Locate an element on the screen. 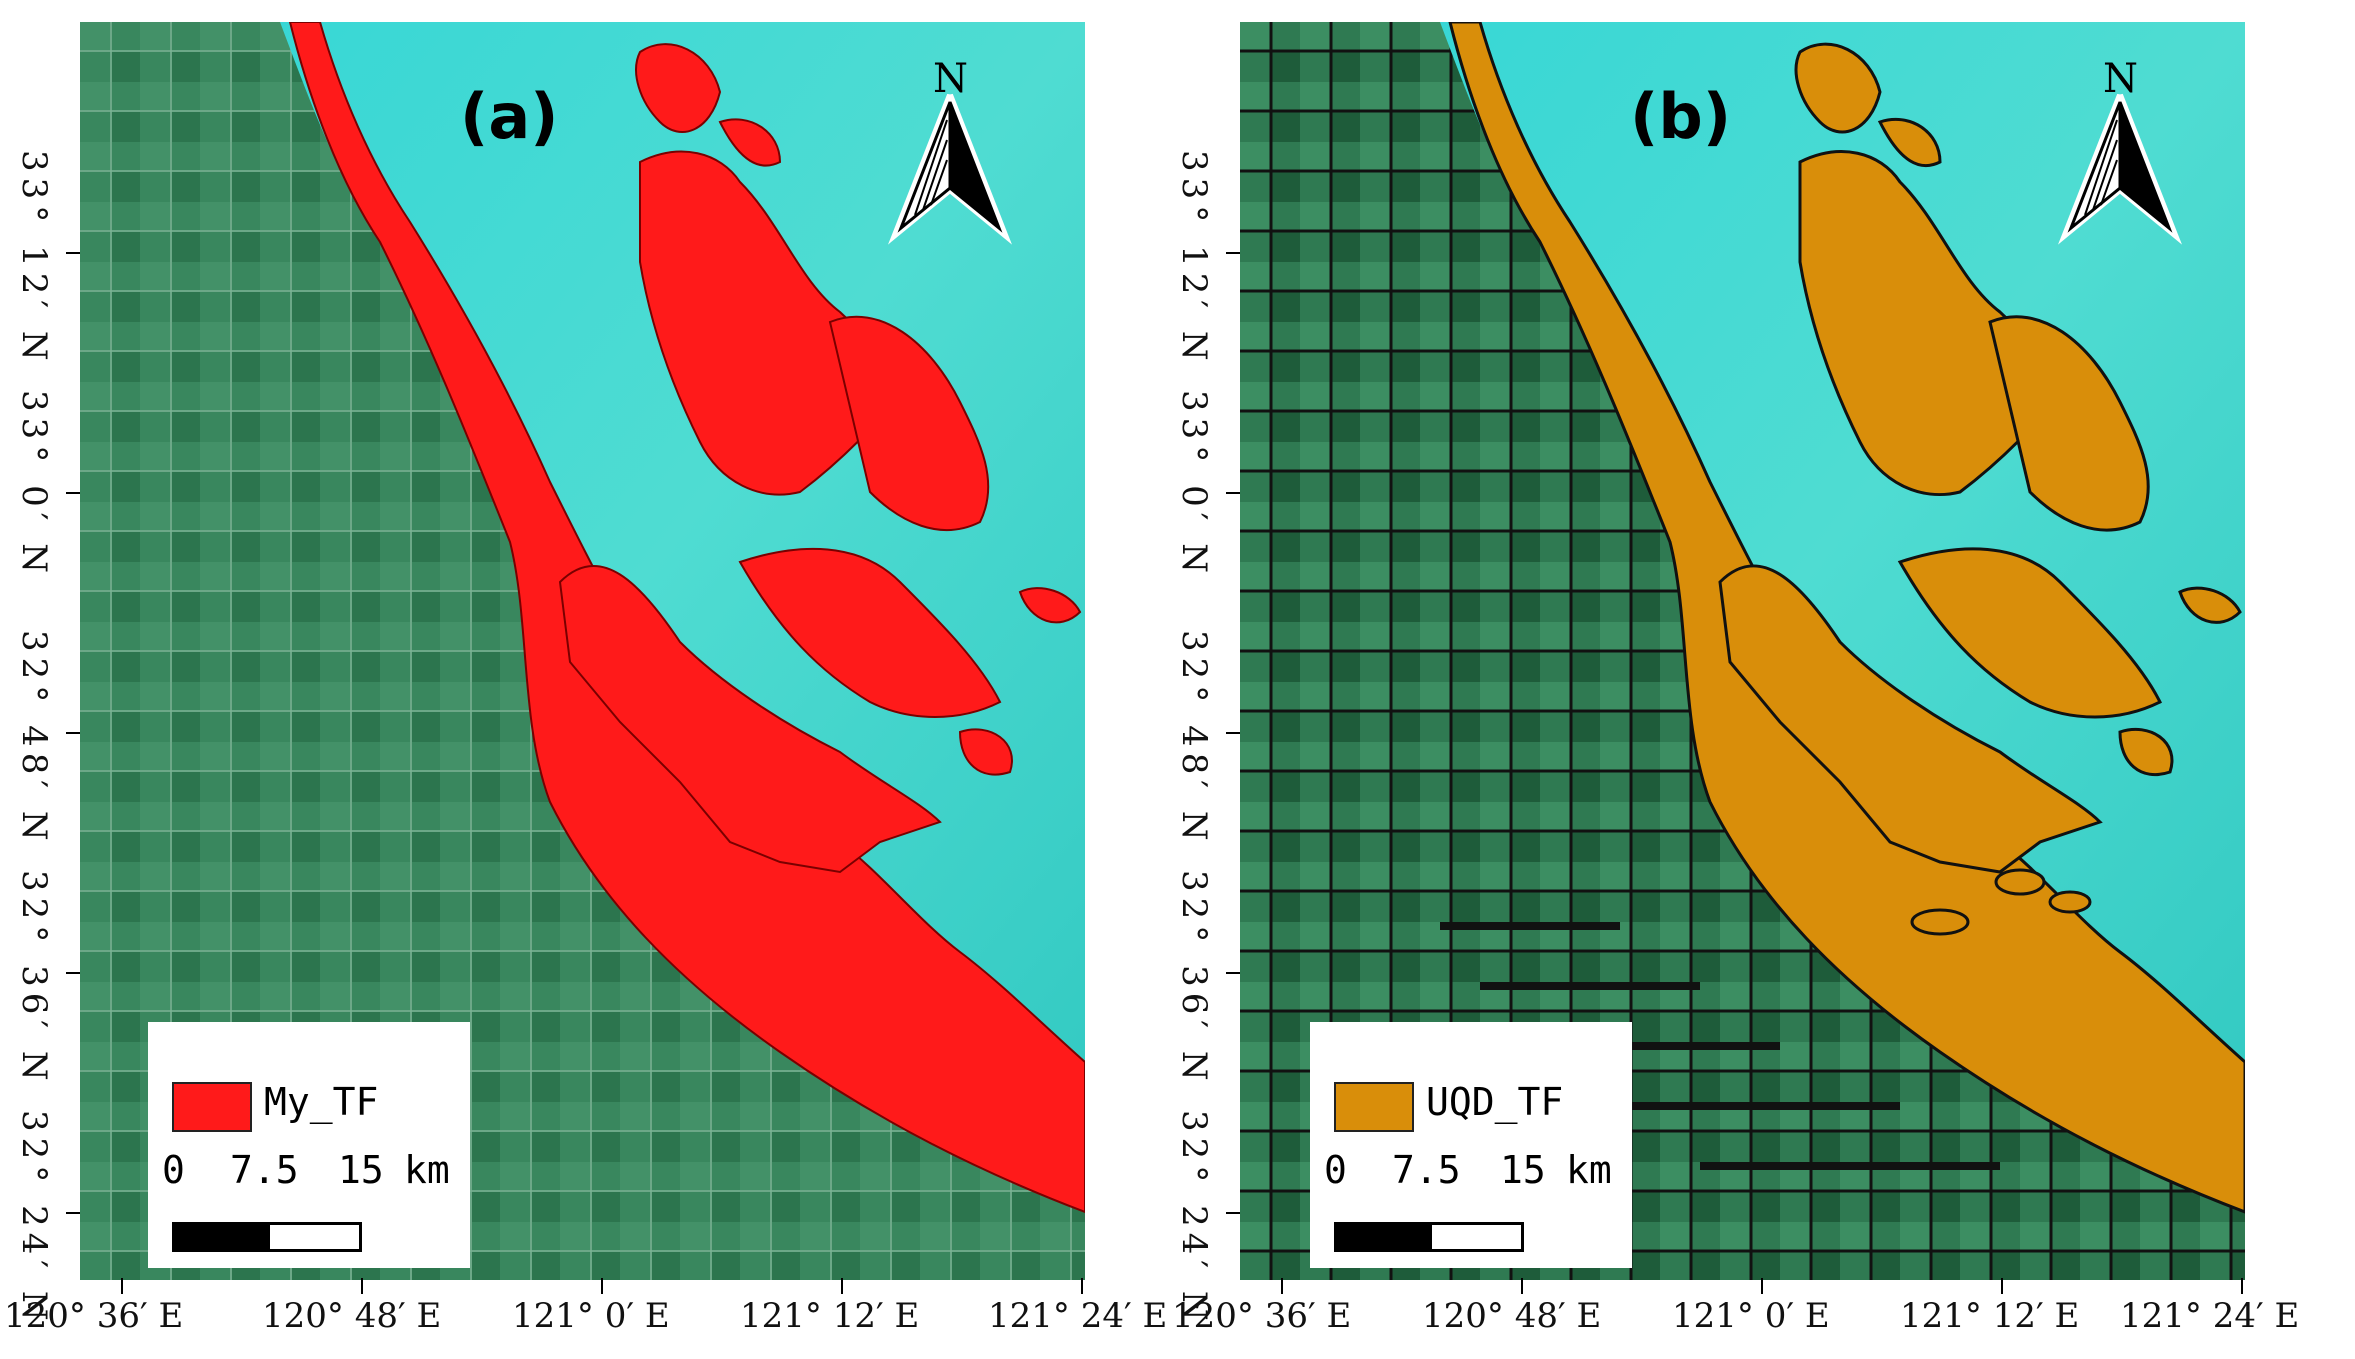 This screenshot has height=1359, width=2355. north-arrow-b: N is located at coordinates (2120, 155).